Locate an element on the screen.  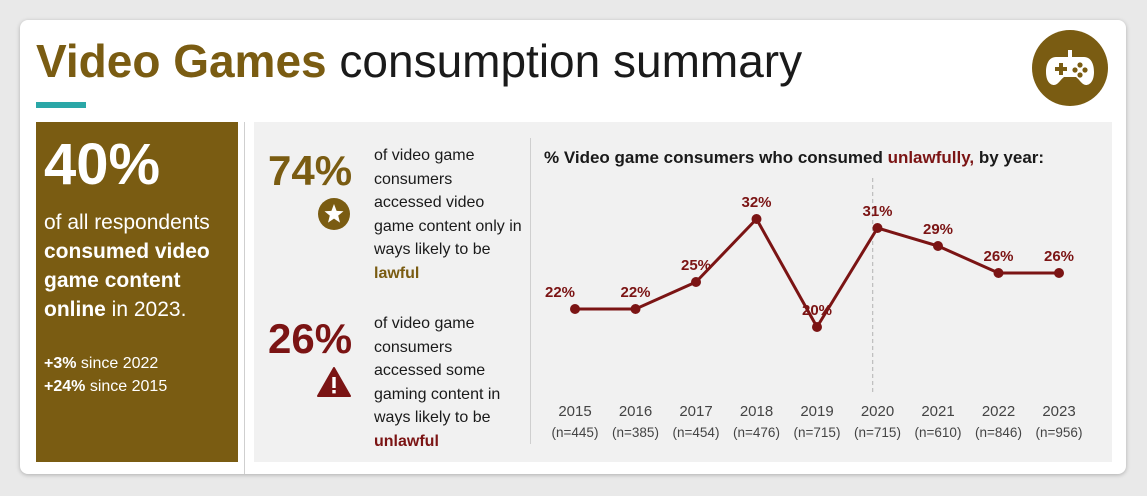
x-sample-size-2016: (n=385) is located at coordinates (635, 432).